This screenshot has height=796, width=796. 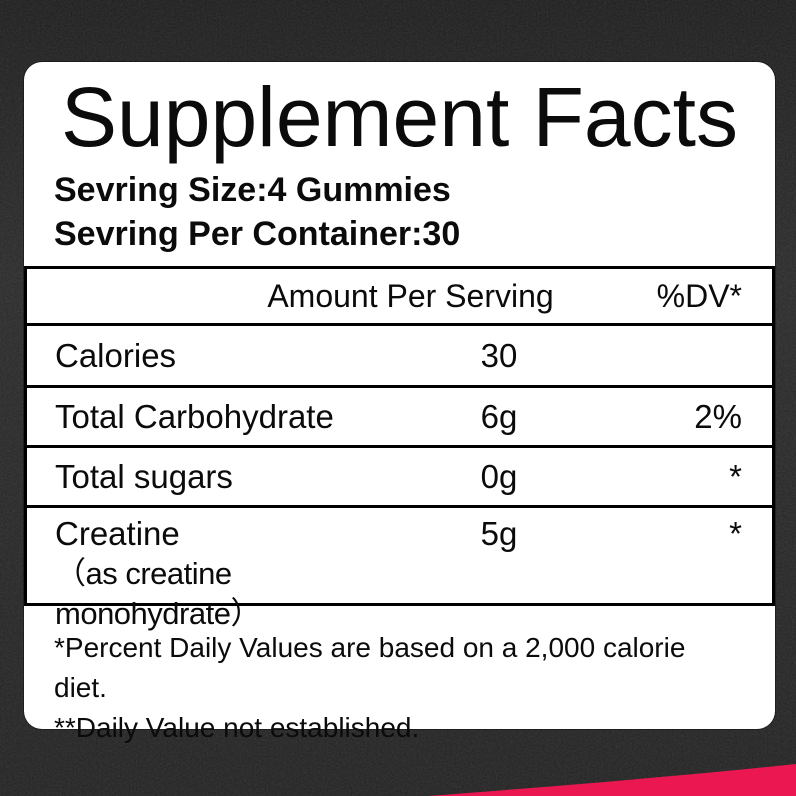 What do you see at coordinates (117, 533) in the screenshot?
I see `row-label: Creatine` at bounding box center [117, 533].